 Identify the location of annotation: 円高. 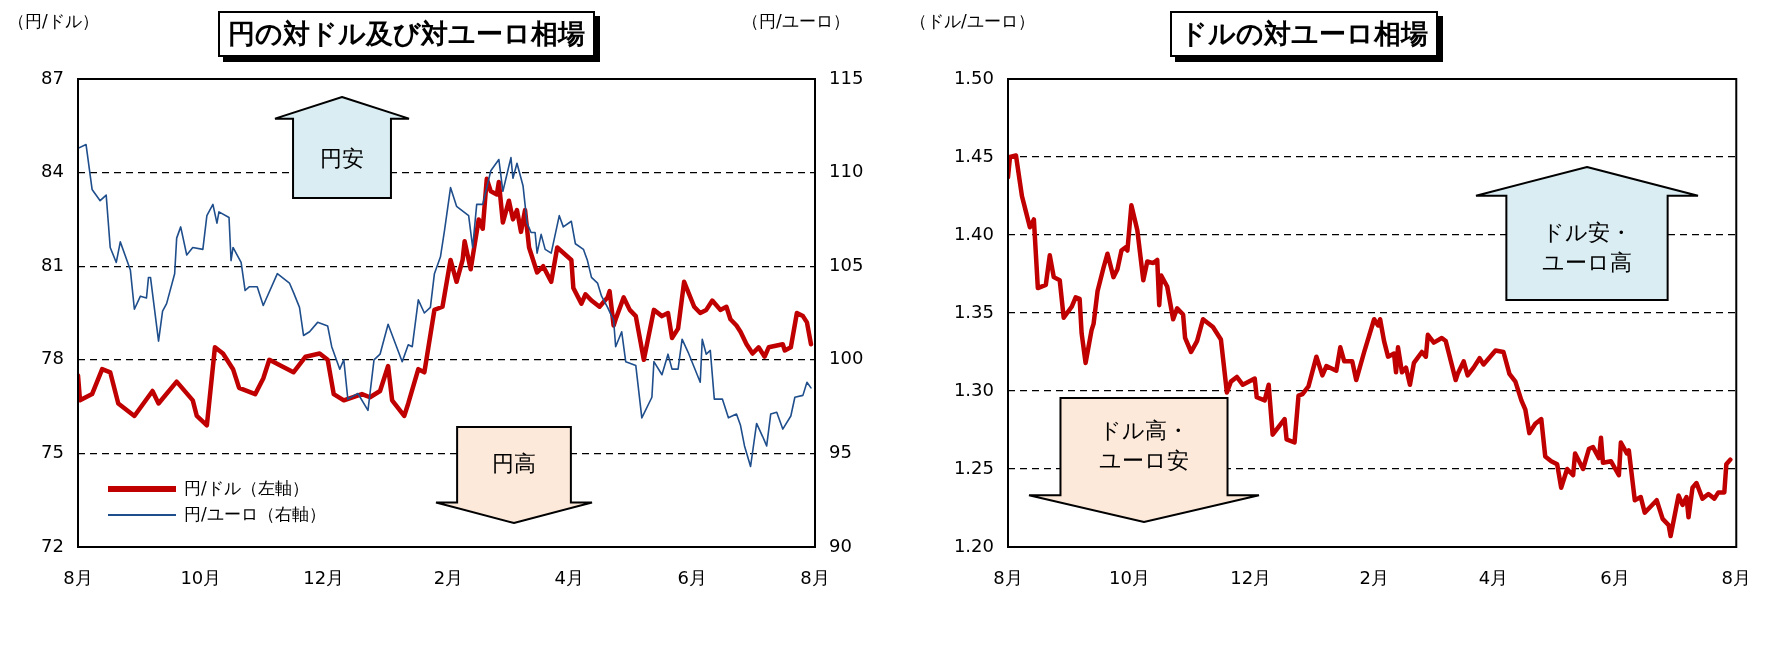
(514, 464).